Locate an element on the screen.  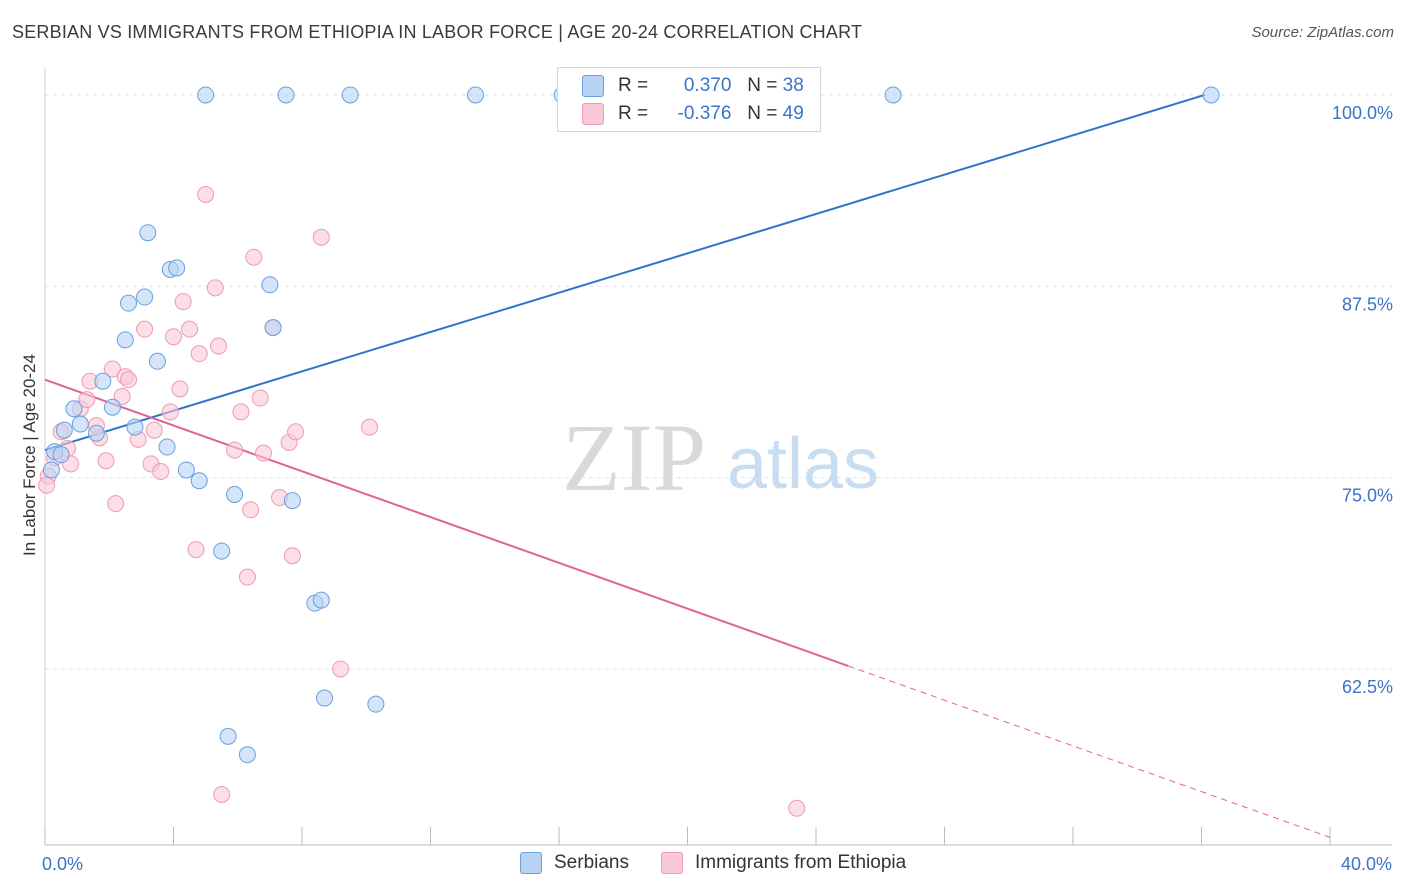
legend-row-ethiopia: R = -0.376 N = 49 is located at coordinates (693, 114).